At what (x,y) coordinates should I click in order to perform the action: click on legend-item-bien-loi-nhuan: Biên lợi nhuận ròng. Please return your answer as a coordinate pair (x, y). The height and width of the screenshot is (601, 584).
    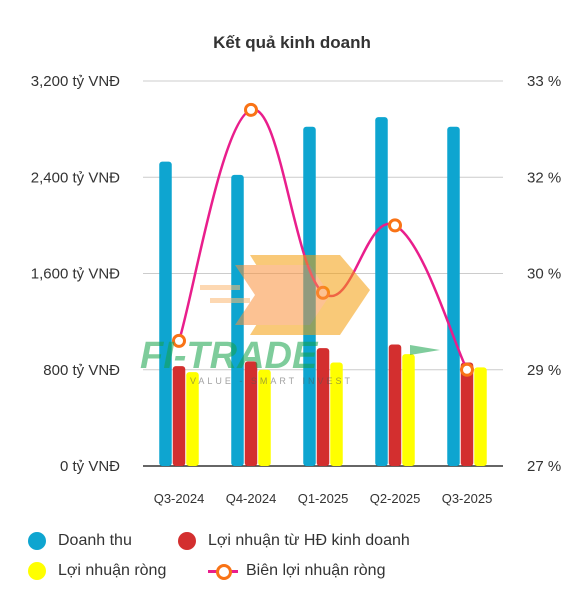
    Looking at the image, I should click on (296, 571).